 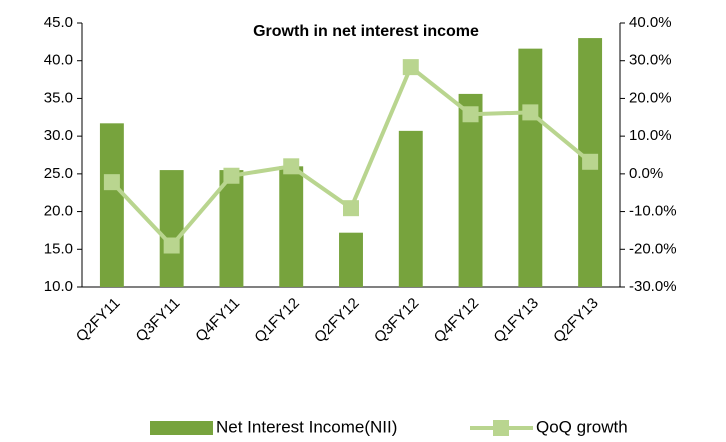 What do you see at coordinates (653, 248) in the screenshot?
I see `y2-tick-label: -20.0%` at bounding box center [653, 248].